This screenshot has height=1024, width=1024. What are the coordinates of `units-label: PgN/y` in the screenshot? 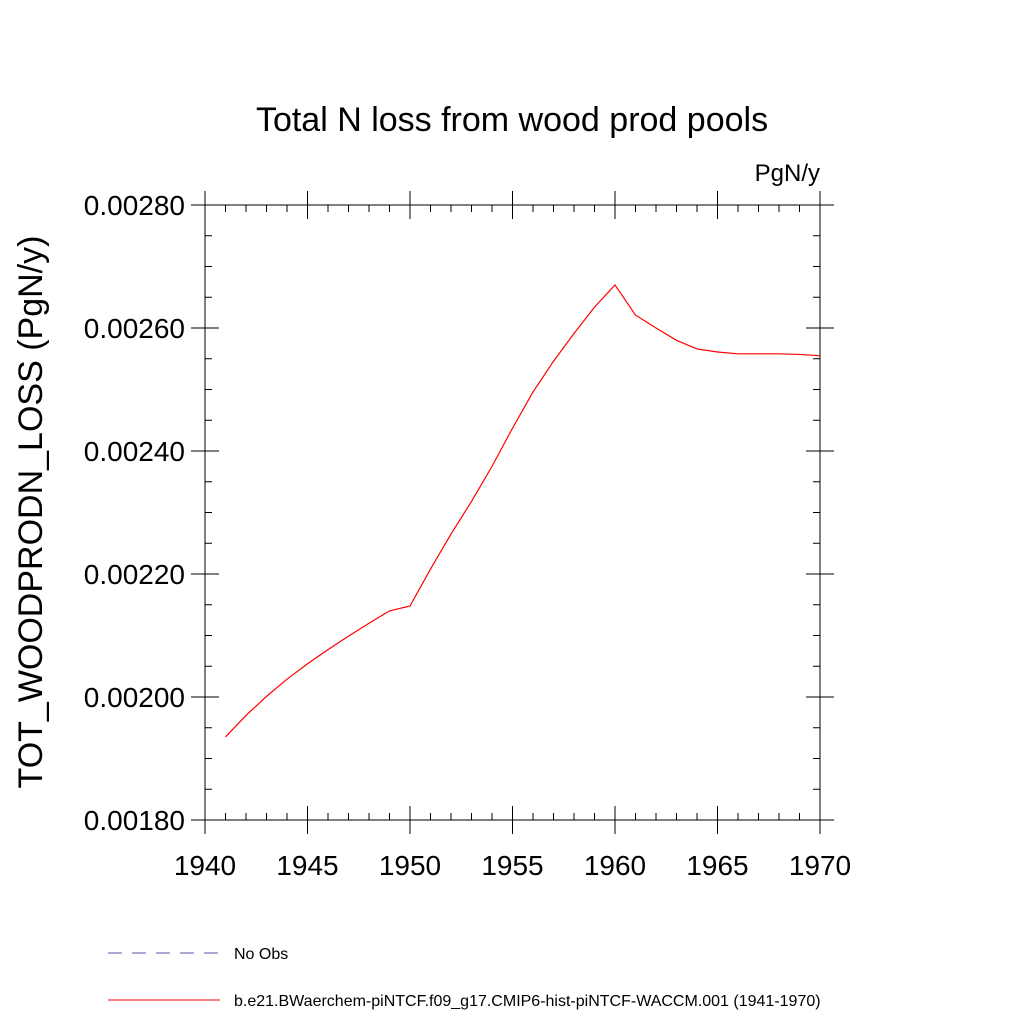 It's located at (787, 173).